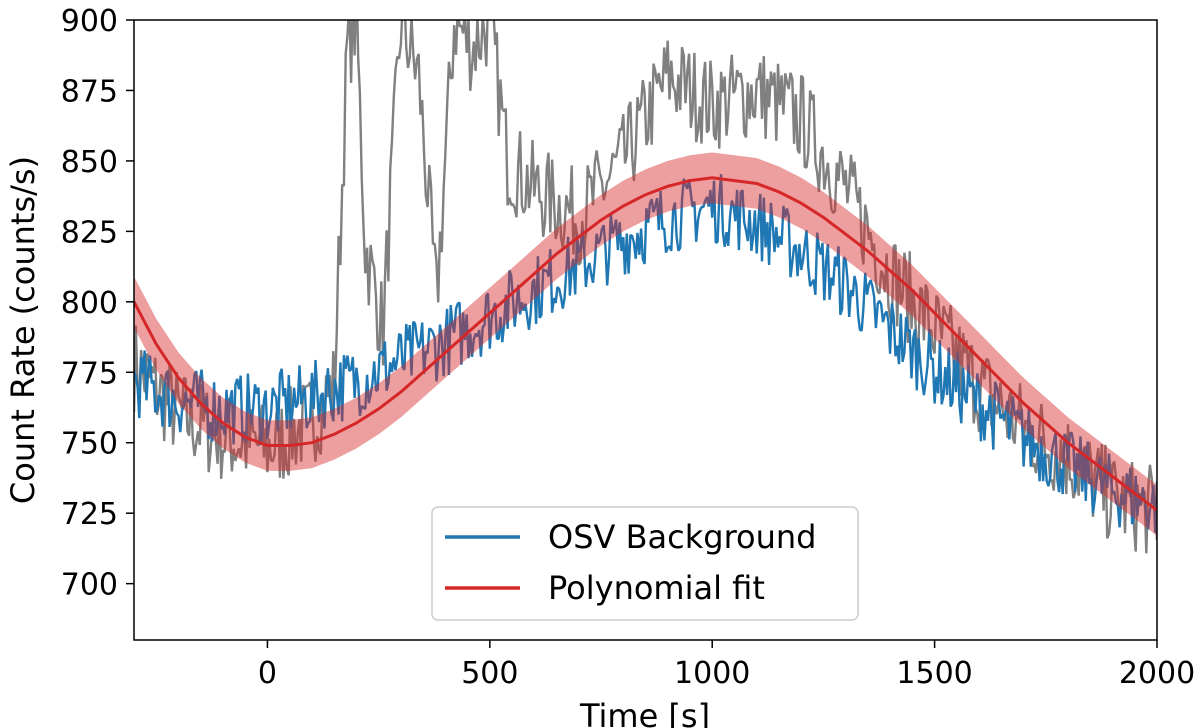  Describe the element at coordinates (89, 162) in the screenshot. I see `y-tick-label: 850` at that location.